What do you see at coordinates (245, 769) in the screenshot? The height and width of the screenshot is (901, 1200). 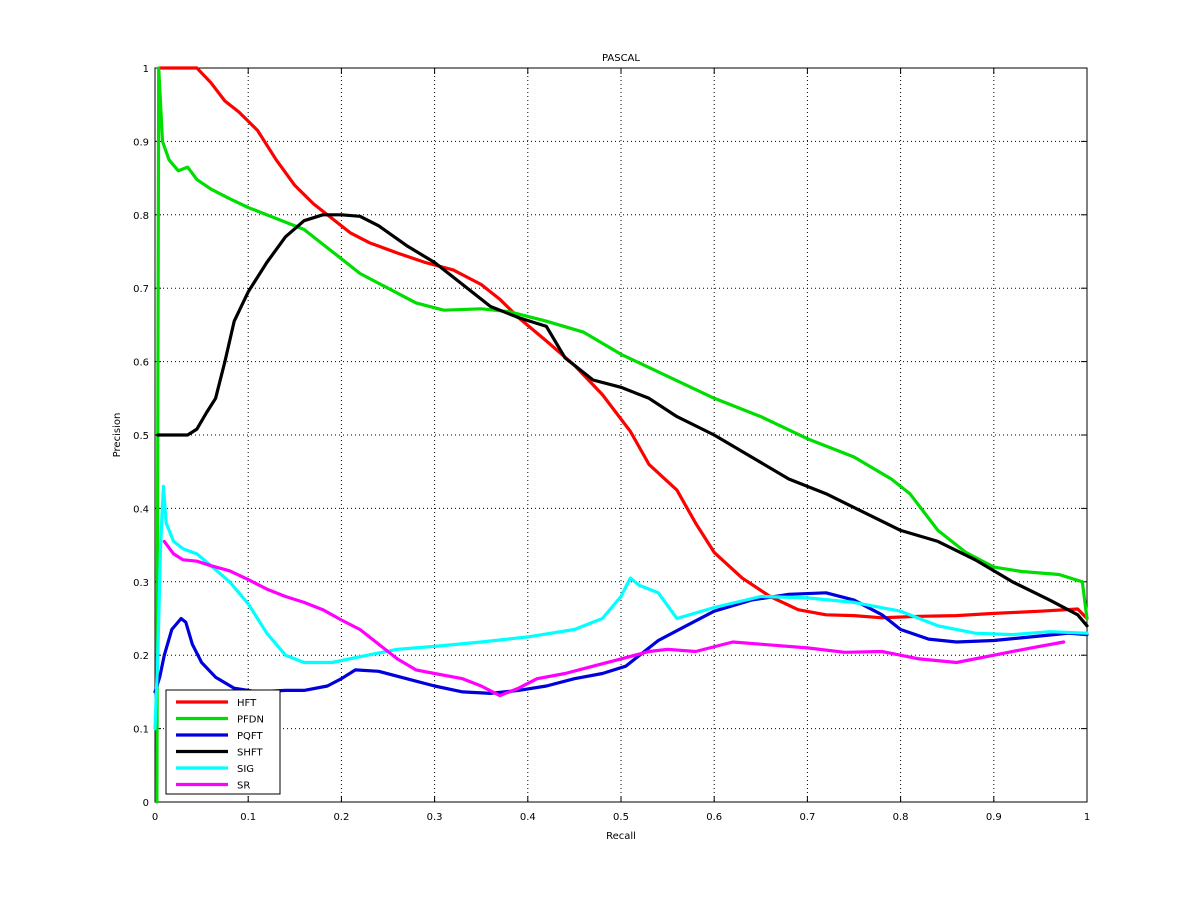 I see `legend-label-sig: SIG` at bounding box center [245, 769].